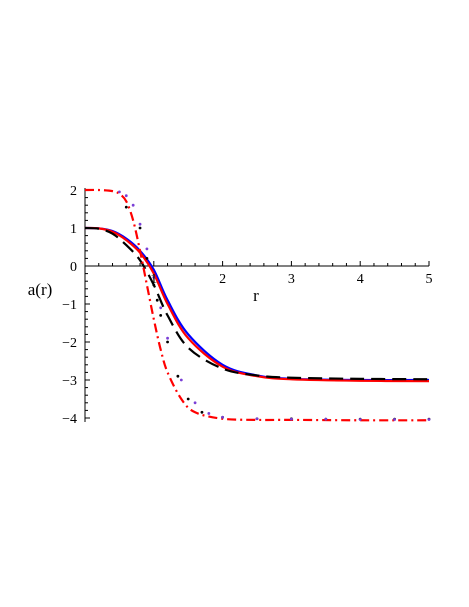  I want to click on y-tick-label: 1, so click(73, 229).